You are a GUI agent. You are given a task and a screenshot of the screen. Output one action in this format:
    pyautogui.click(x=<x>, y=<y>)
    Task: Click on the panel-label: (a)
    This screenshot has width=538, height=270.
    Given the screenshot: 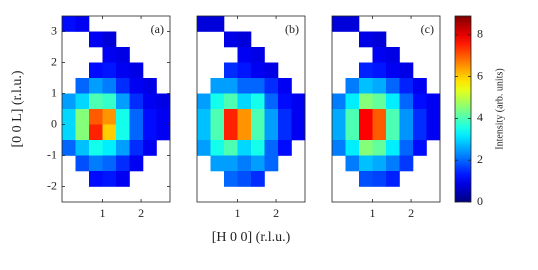 What is the action you would take?
    pyautogui.click(x=157, y=29)
    